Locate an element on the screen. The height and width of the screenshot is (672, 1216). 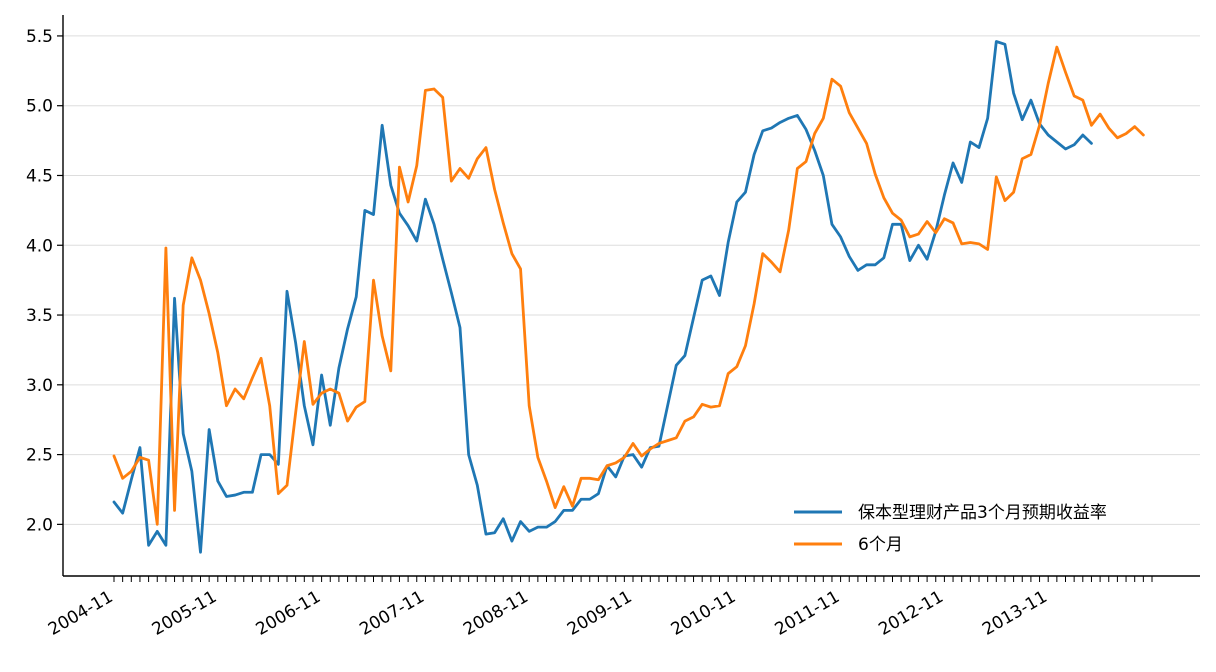
x-tick-label: 2007-11 is located at coordinates (392, 613).